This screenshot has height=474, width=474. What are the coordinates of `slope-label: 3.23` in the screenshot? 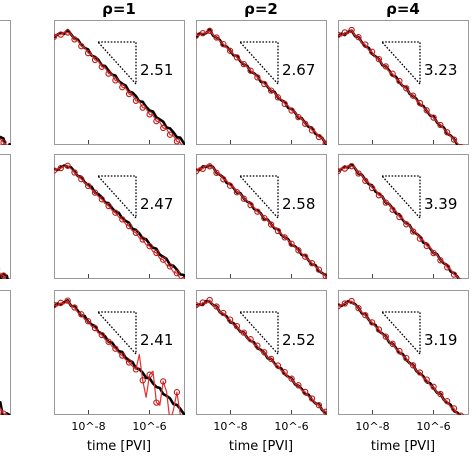 It's located at (440, 70).